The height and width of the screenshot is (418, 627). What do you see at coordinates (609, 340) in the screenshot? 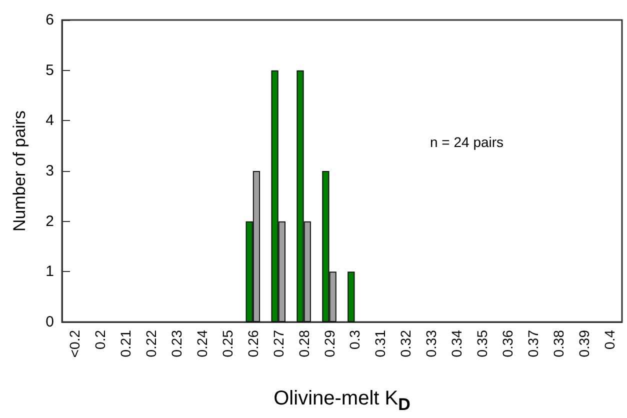
I see `x-tick-label: 0.4` at bounding box center [609, 340].